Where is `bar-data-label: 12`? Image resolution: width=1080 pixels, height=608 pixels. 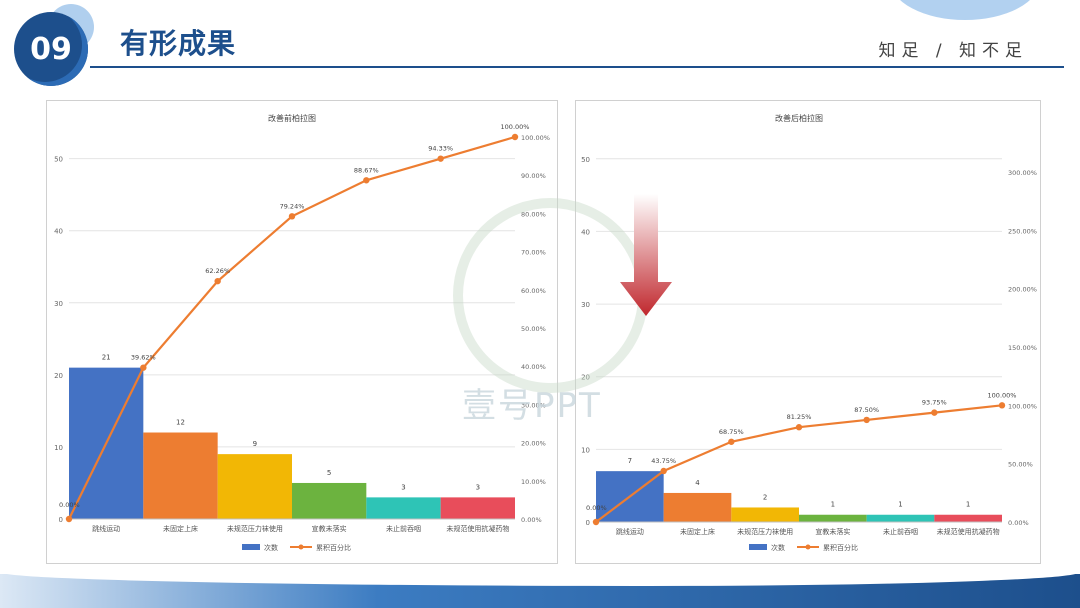 bar-data-label: 12 is located at coordinates (180, 423).